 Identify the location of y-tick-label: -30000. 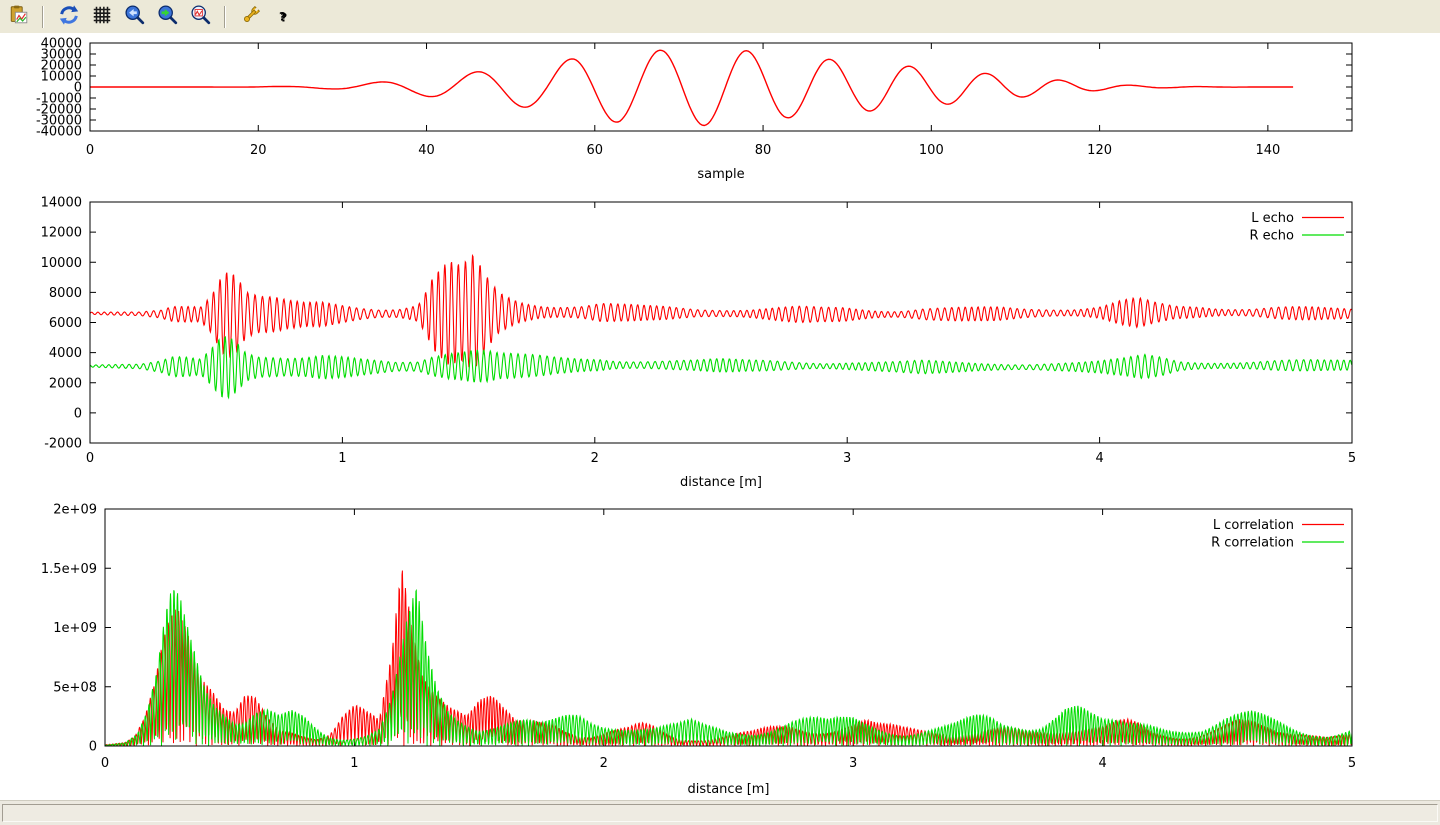
(59, 121).